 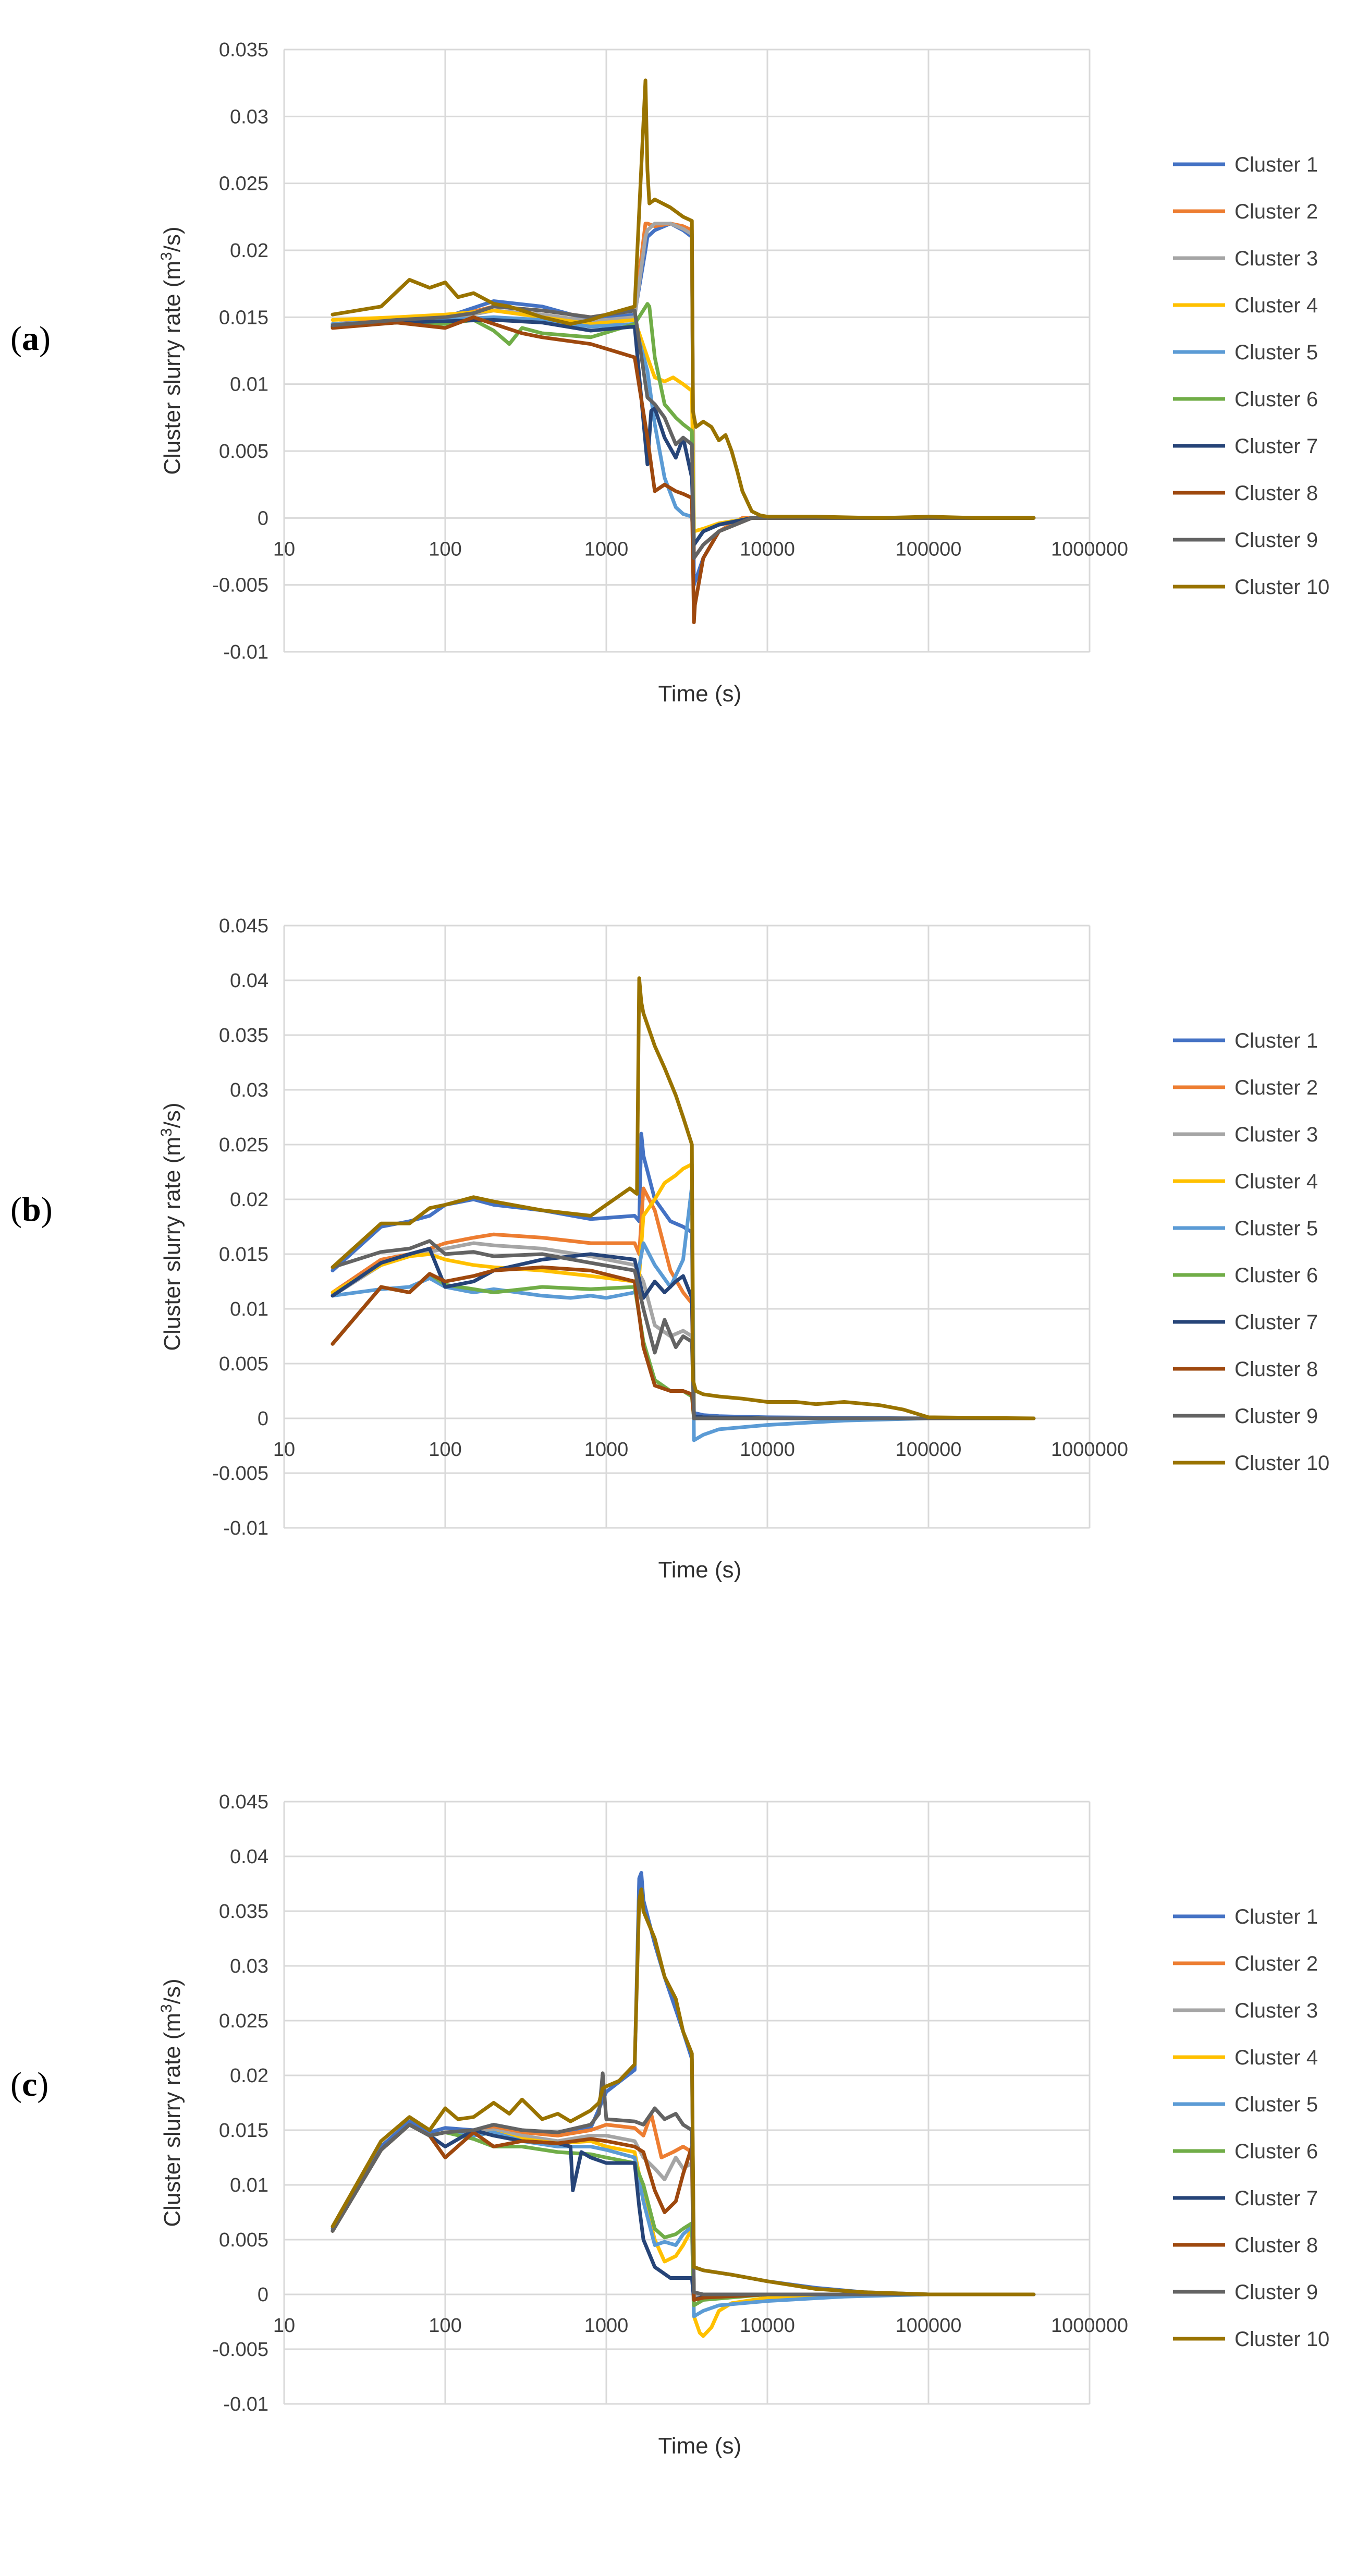 I want to click on x-tick-label: 10000, so click(x=767, y=2326).